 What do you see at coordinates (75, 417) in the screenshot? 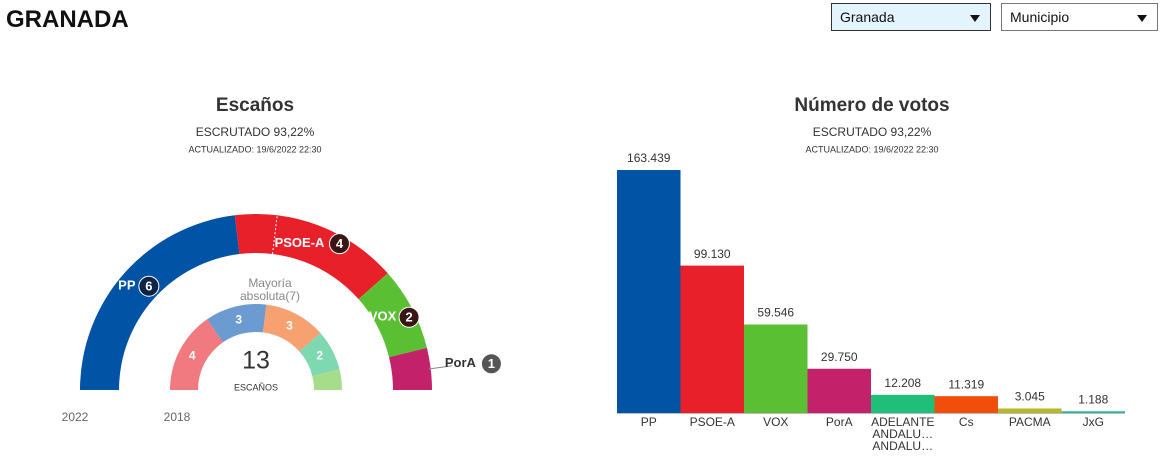
I see `ring-label: 2022` at bounding box center [75, 417].